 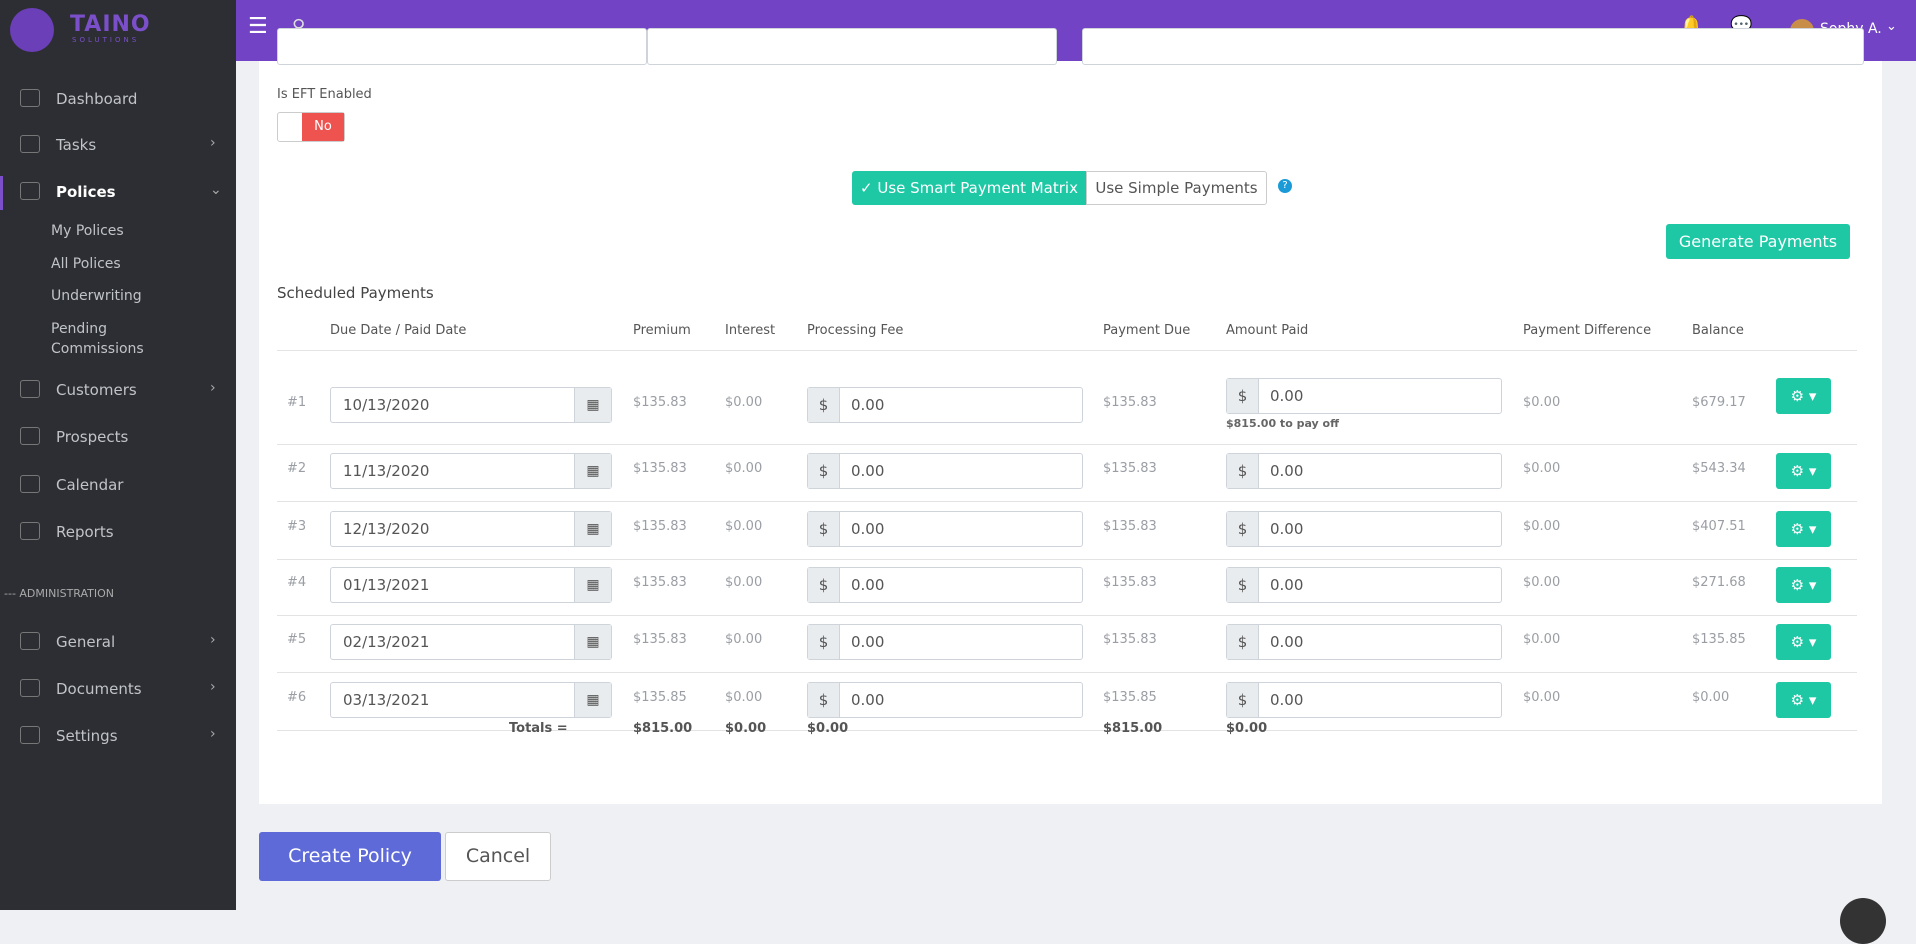 What do you see at coordinates (86, 264) in the screenshot?
I see `menu-item: All Polices` at bounding box center [86, 264].